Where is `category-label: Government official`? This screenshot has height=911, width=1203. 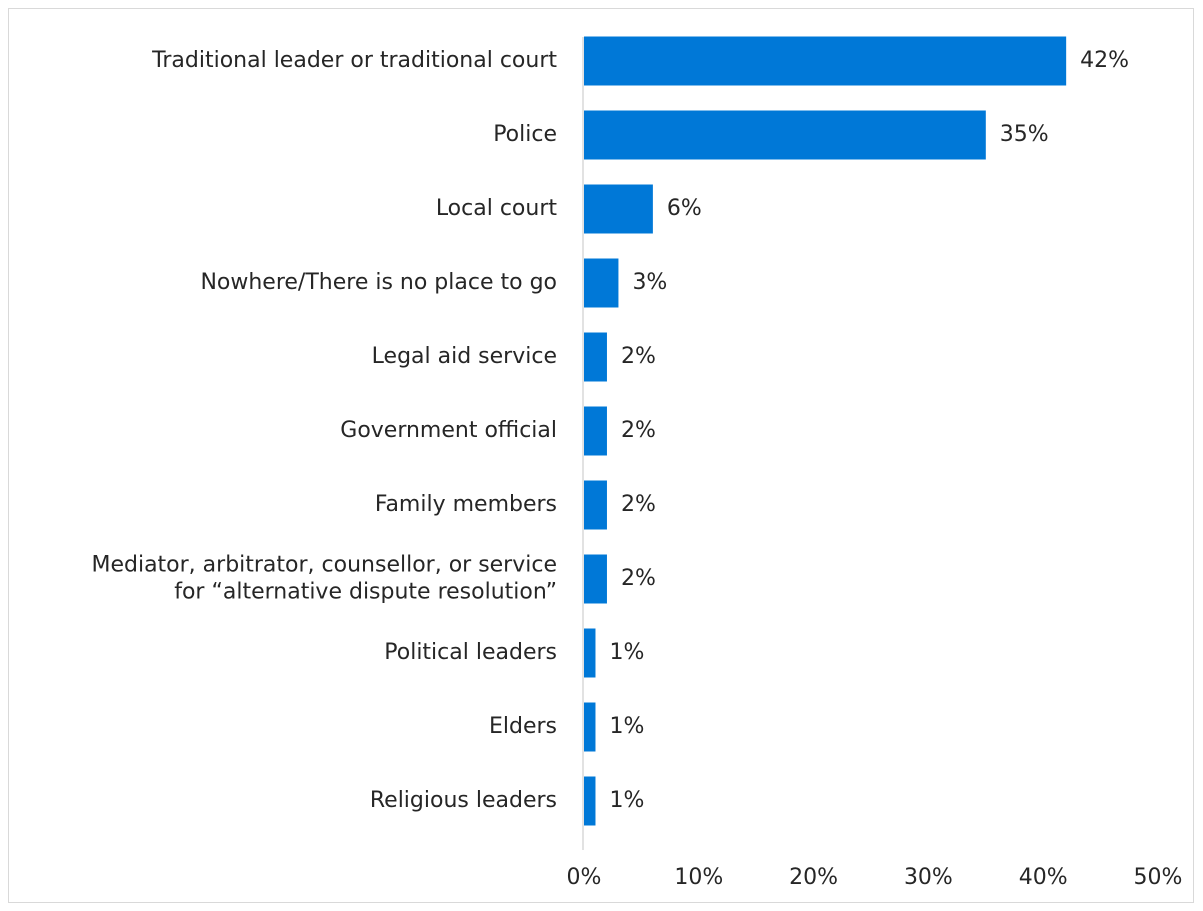
category-label: Government official is located at coordinates (448, 430).